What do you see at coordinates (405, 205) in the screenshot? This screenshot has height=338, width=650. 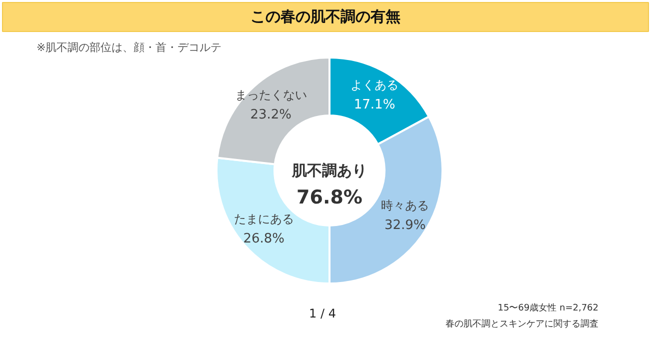 I see `slice-label: 時々ある` at bounding box center [405, 205].